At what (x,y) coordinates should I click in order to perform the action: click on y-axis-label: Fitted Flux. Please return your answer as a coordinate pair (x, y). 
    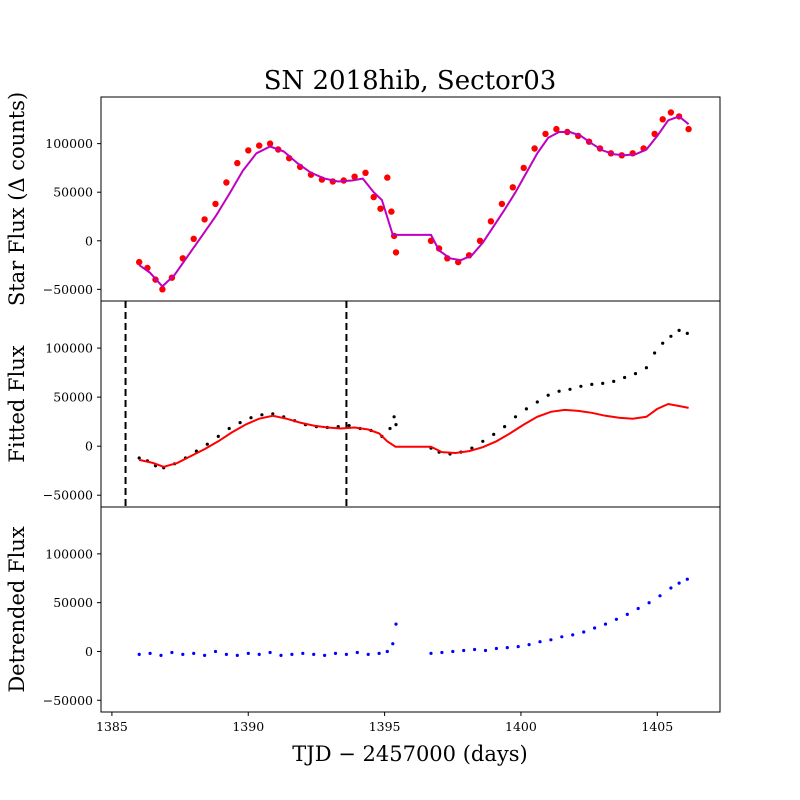
    Looking at the image, I should click on (17, 404).